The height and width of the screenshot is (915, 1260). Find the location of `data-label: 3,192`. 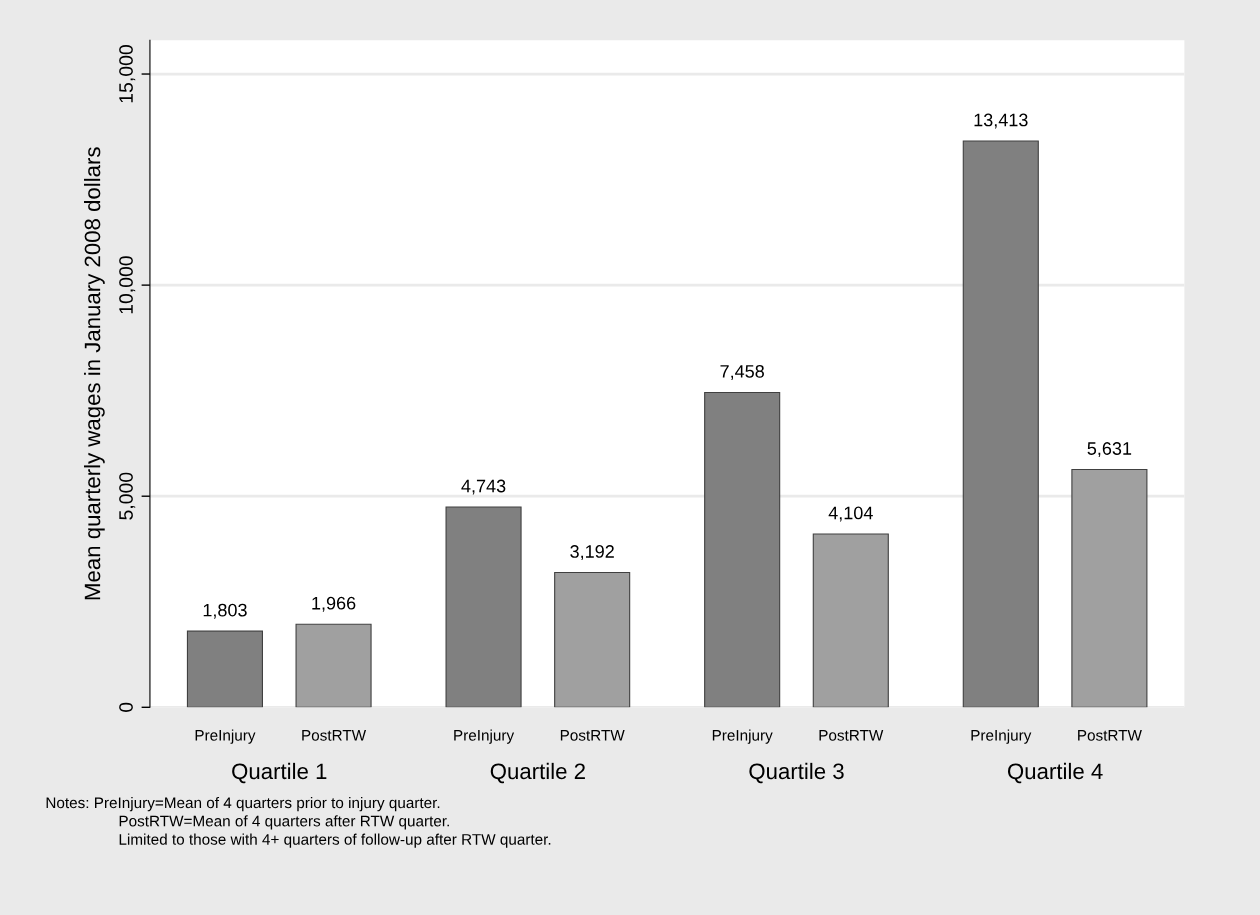

data-label: 3,192 is located at coordinates (592, 552).